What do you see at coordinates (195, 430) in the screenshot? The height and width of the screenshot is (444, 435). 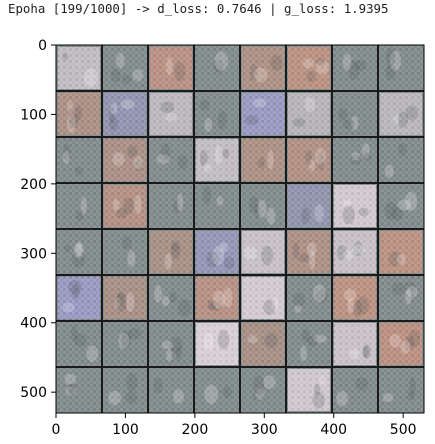 I see `x-tick-label: 200` at bounding box center [195, 430].